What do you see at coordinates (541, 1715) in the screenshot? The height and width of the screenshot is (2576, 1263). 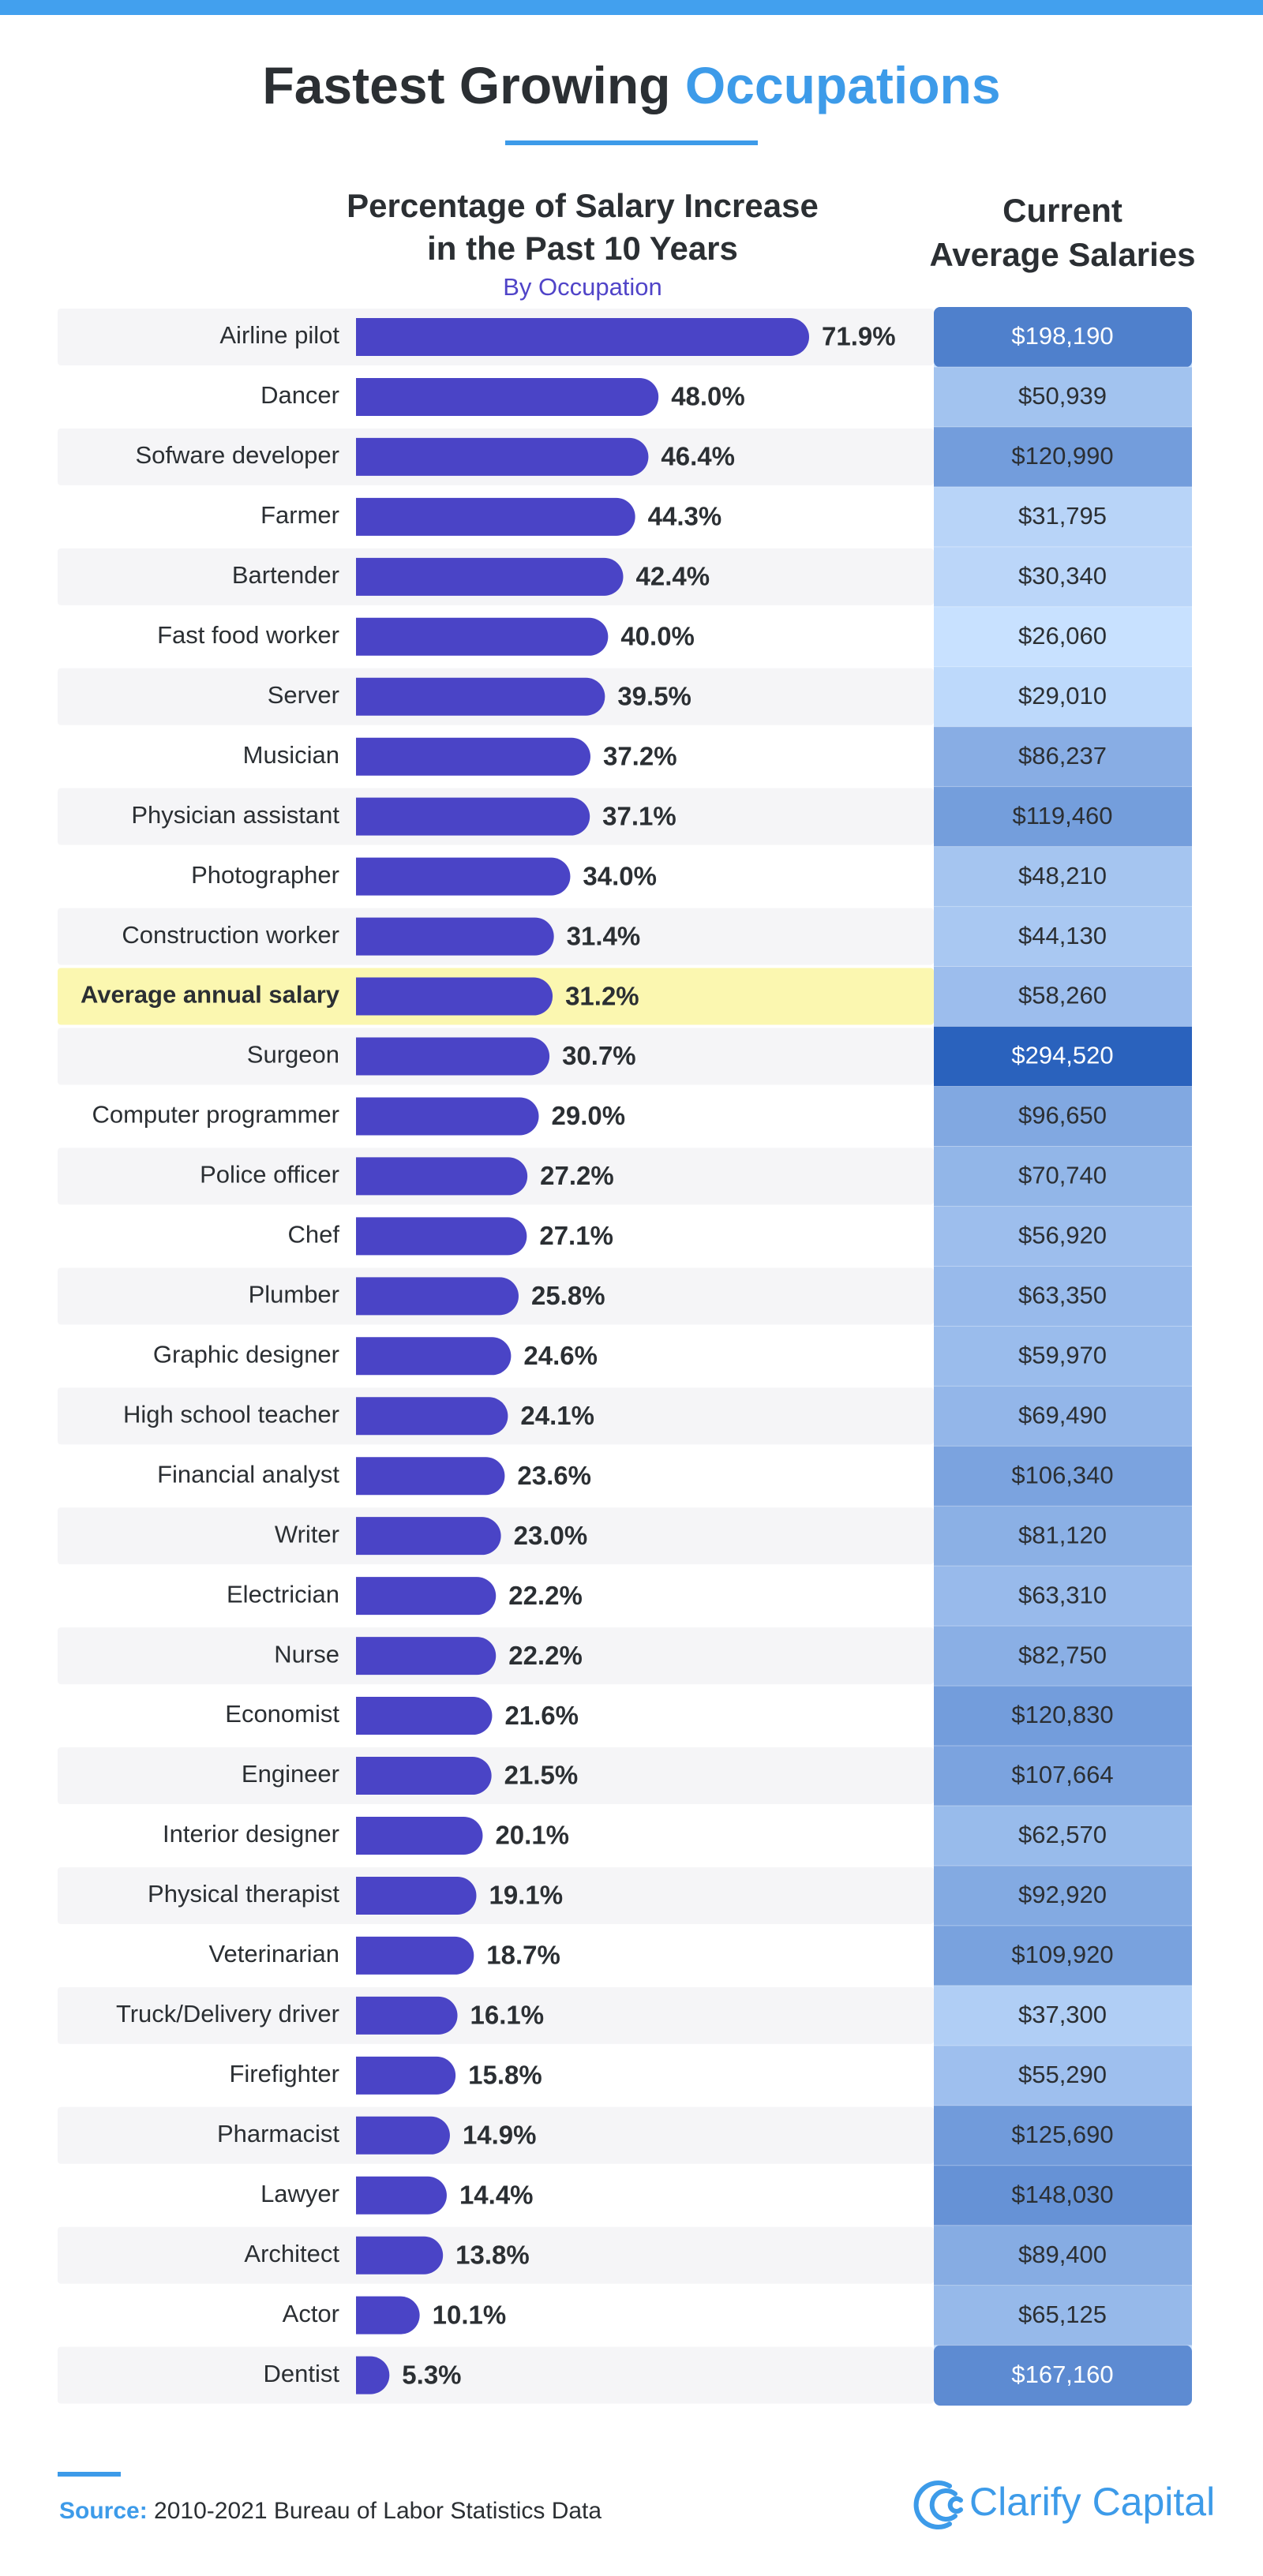 I see `value-label: 21.6%` at bounding box center [541, 1715].